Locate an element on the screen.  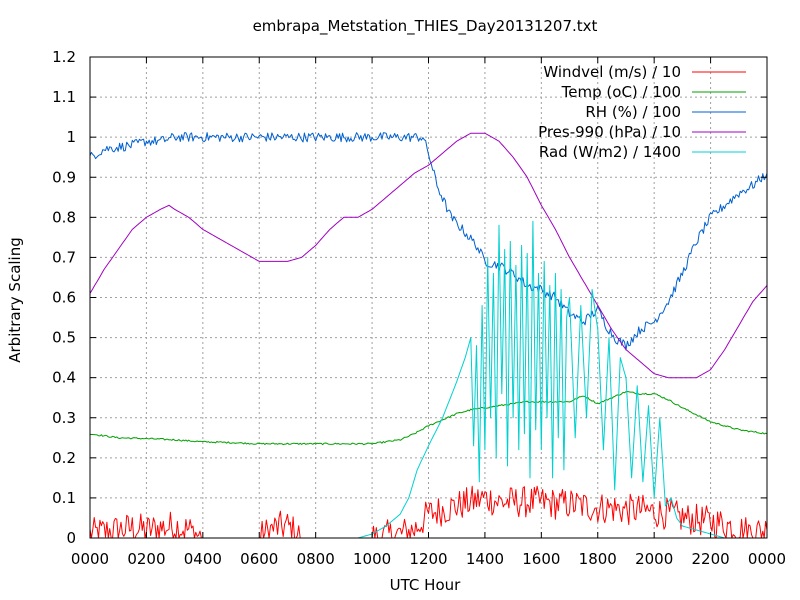
x-tick-label: 0400 is located at coordinates (203, 559).